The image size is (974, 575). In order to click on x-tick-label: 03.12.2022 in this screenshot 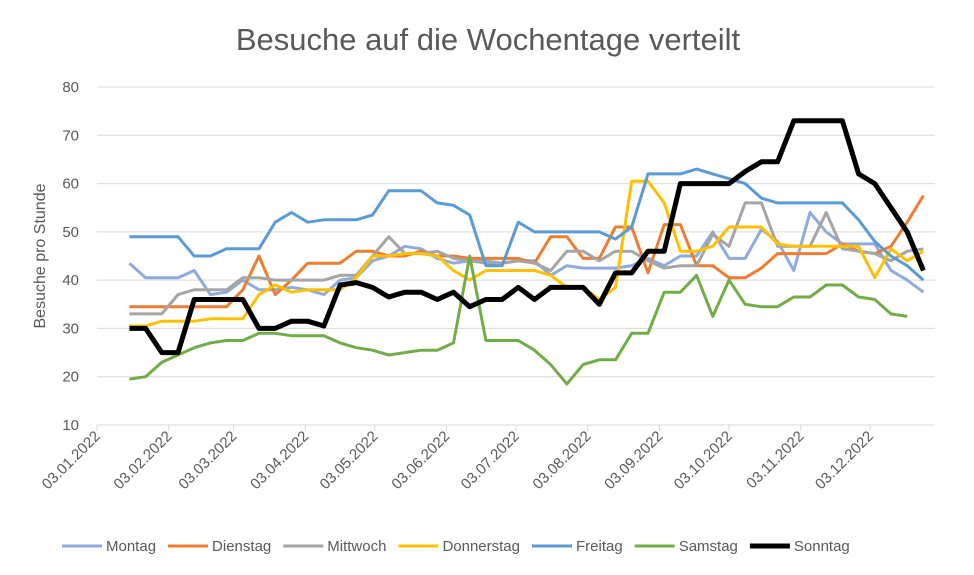, I will do `click(844, 460)`.